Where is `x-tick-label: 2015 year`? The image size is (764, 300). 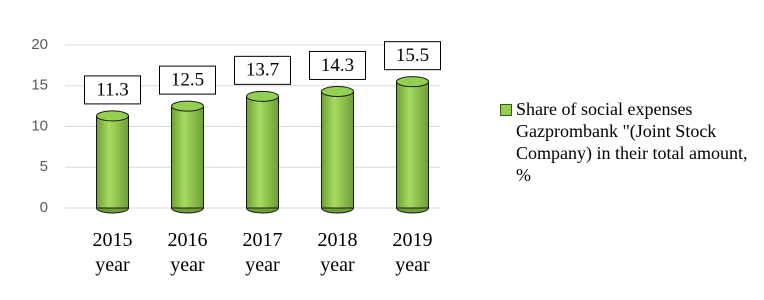 x-tick-label: 2015 year is located at coordinates (112, 252).